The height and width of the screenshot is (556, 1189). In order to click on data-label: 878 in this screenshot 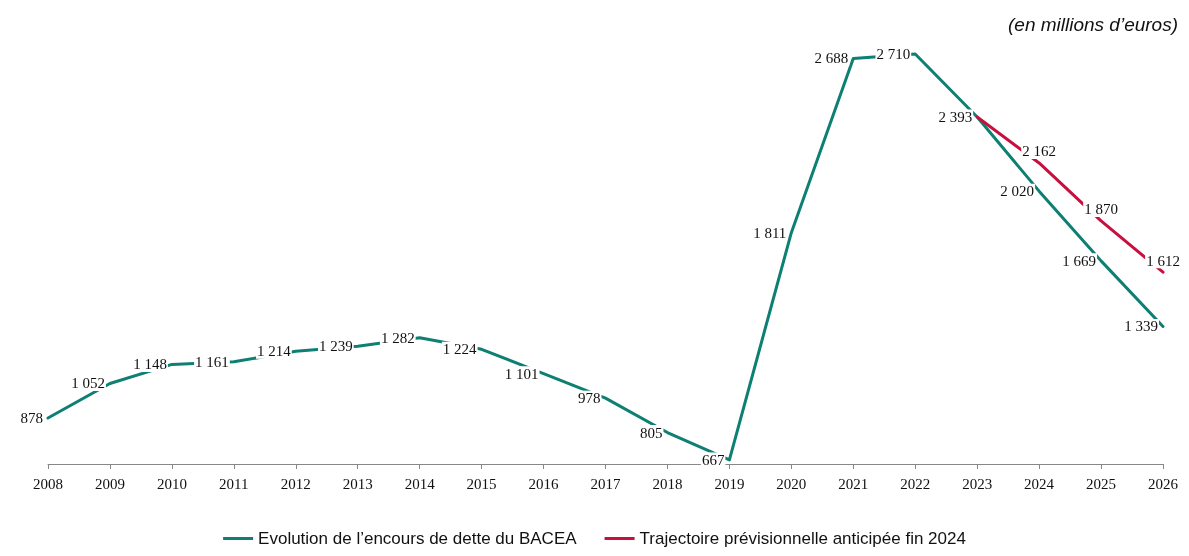, I will do `click(31, 418)`.